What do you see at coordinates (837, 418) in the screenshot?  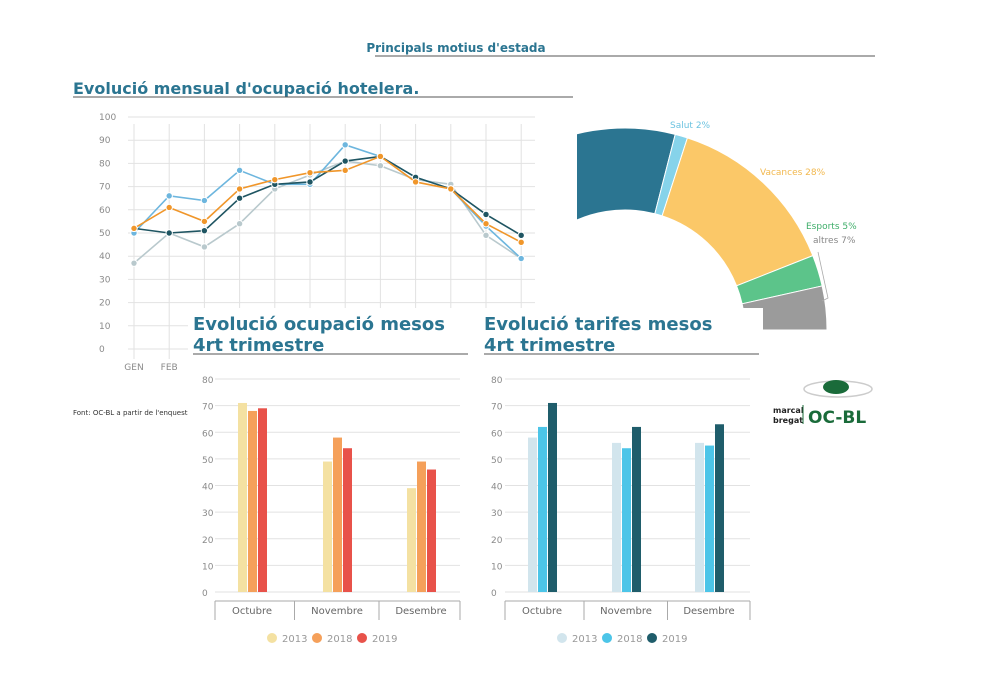 I see `svg-text: OC-BL` at bounding box center [837, 418].